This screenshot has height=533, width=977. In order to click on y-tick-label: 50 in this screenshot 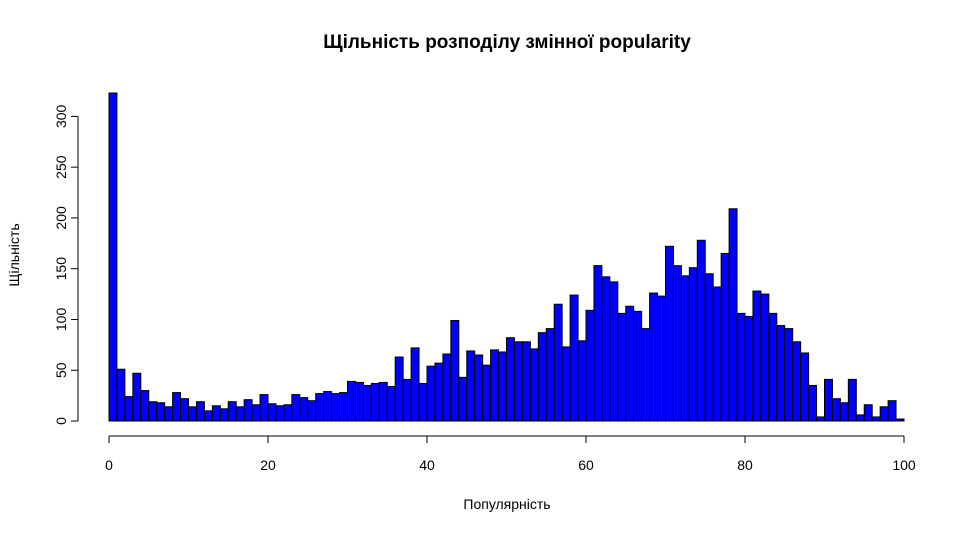, I will do `click(61, 370)`.